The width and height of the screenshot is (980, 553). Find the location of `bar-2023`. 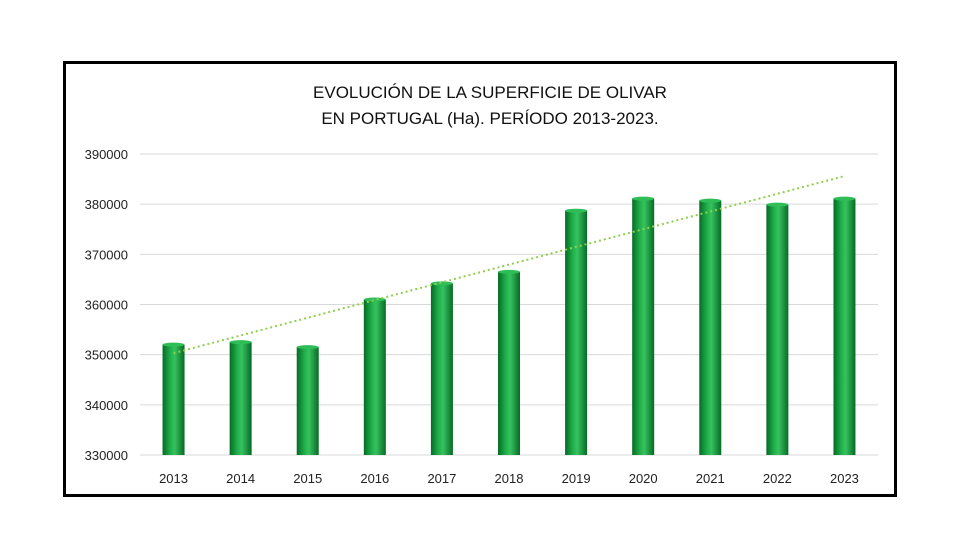

bar-2023 is located at coordinates (844, 327).